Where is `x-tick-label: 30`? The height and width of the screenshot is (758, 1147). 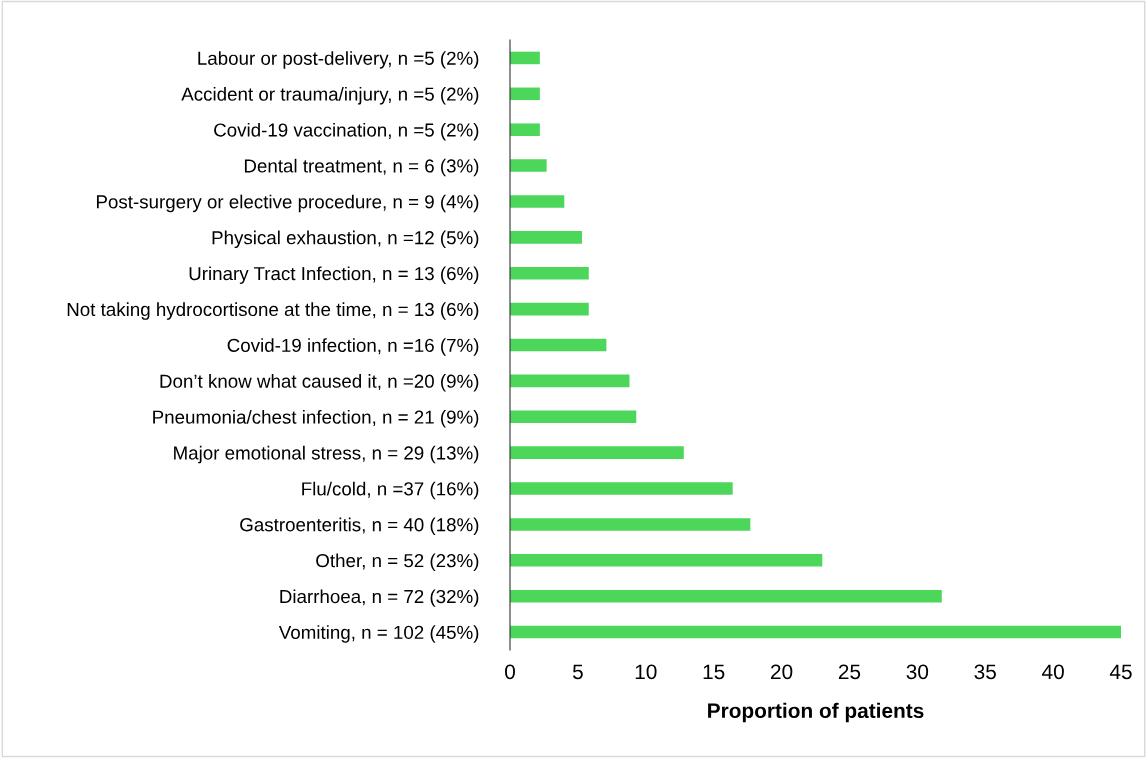
x-tick-label: 30 is located at coordinates (917, 672).